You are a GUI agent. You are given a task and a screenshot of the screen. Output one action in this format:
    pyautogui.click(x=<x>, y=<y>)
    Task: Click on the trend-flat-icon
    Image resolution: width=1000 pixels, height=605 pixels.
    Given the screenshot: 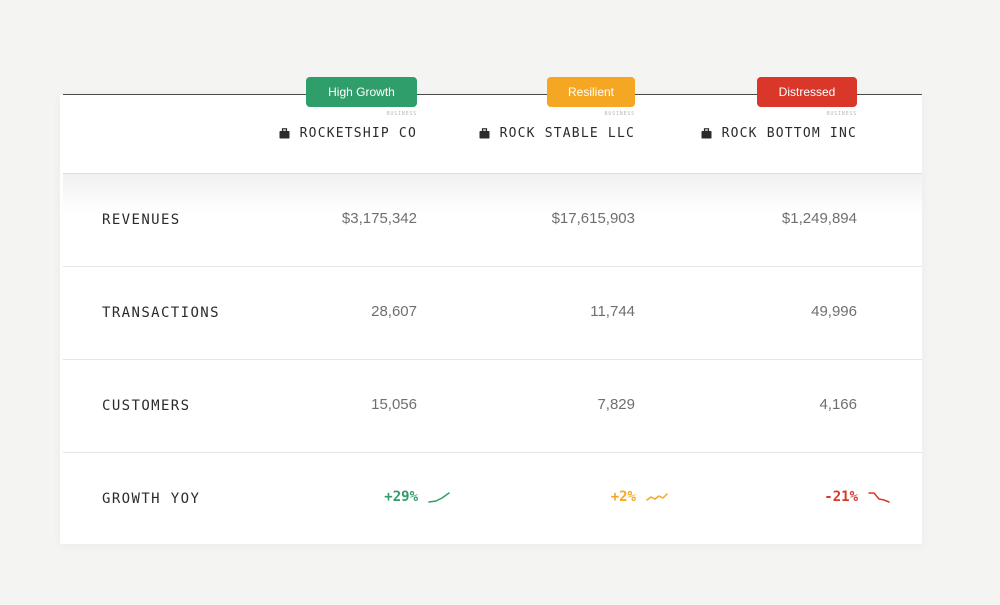 What is the action you would take?
    pyautogui.click(x=657, y=497)
    